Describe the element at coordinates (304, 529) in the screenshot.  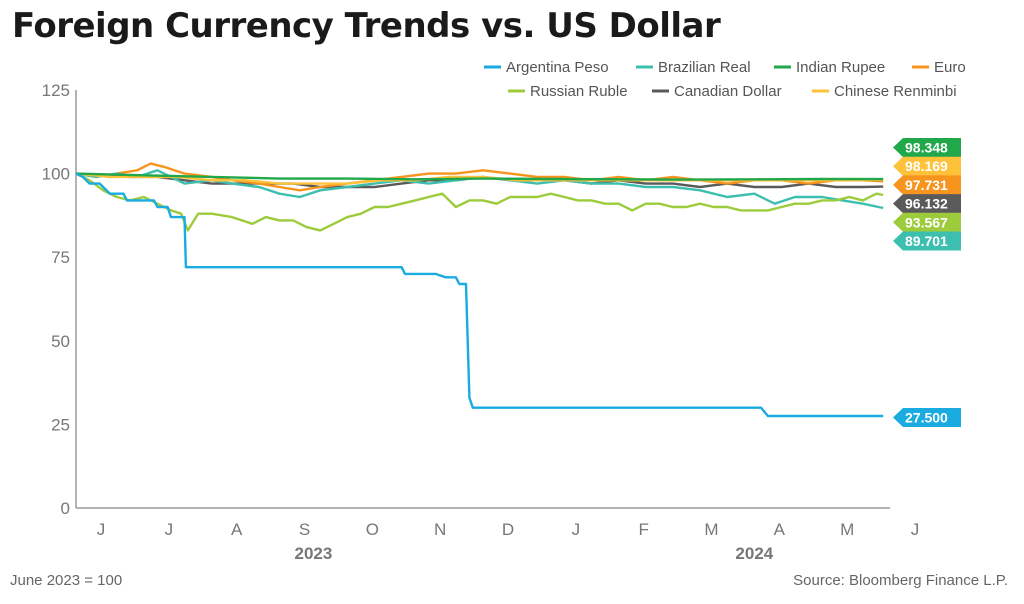
I see `x-tick-label: S` at that location.